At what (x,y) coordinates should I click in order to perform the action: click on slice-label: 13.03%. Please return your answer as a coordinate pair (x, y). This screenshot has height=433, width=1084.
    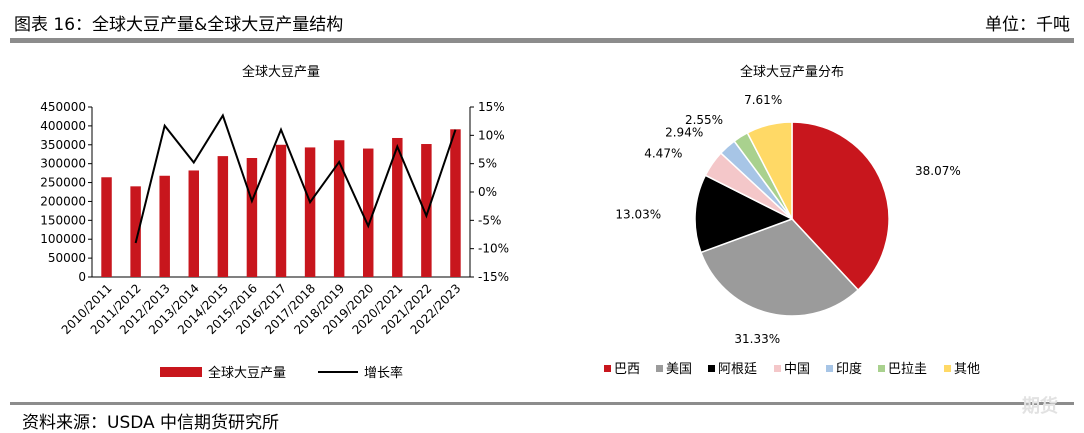
    Looking at the image, I should click on (638, 214).